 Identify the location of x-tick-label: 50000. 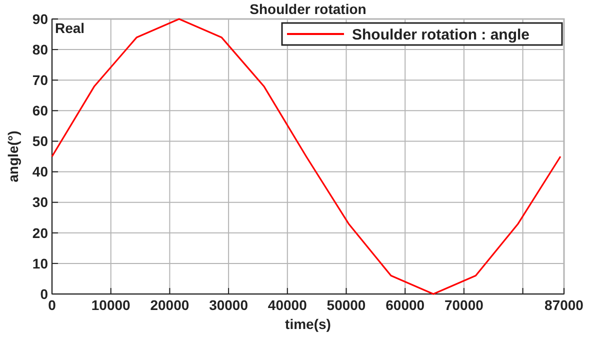
(346, 305).